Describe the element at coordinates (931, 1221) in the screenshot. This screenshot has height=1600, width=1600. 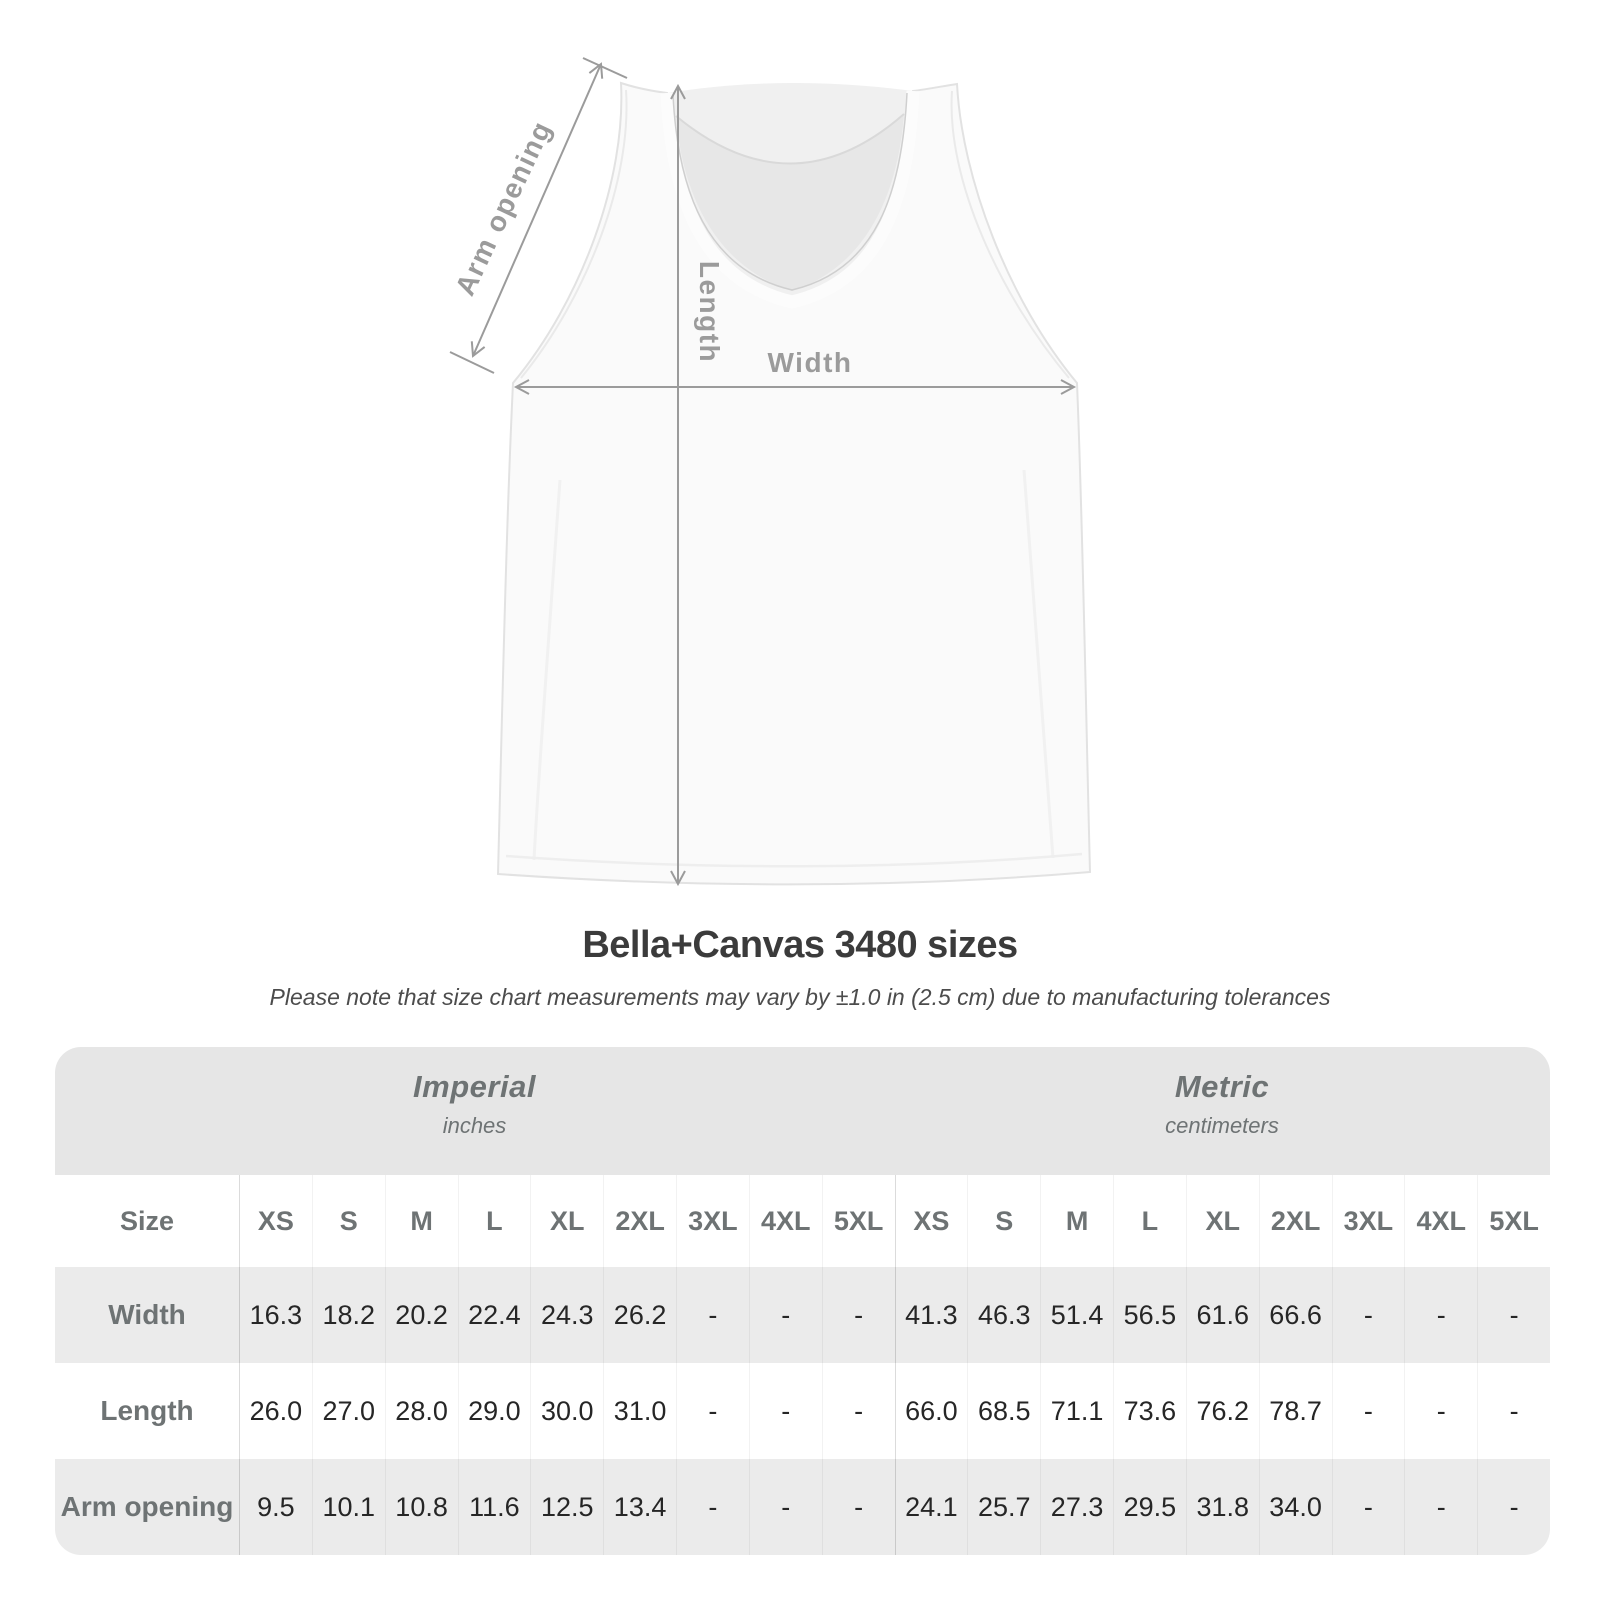
I see `size-column-header-metric-xs: XS` at that location.